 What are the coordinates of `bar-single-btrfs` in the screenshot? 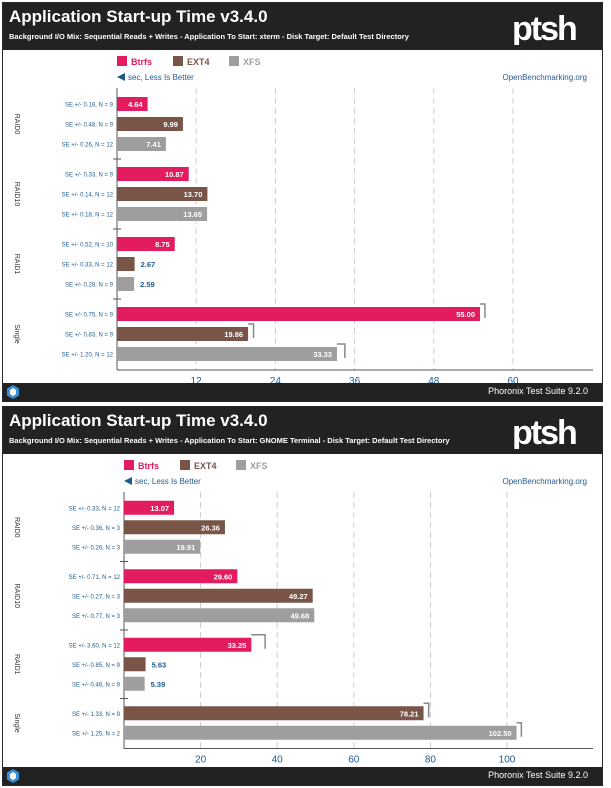 It's located at (298, 314).